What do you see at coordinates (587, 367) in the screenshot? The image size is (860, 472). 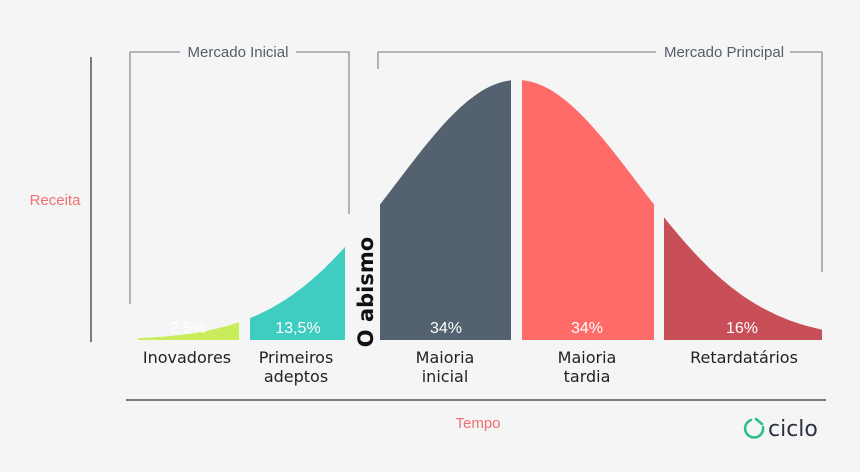 I see `category-label-maioria-tardia: Maioria tardia` at bounding box center [587, 367].